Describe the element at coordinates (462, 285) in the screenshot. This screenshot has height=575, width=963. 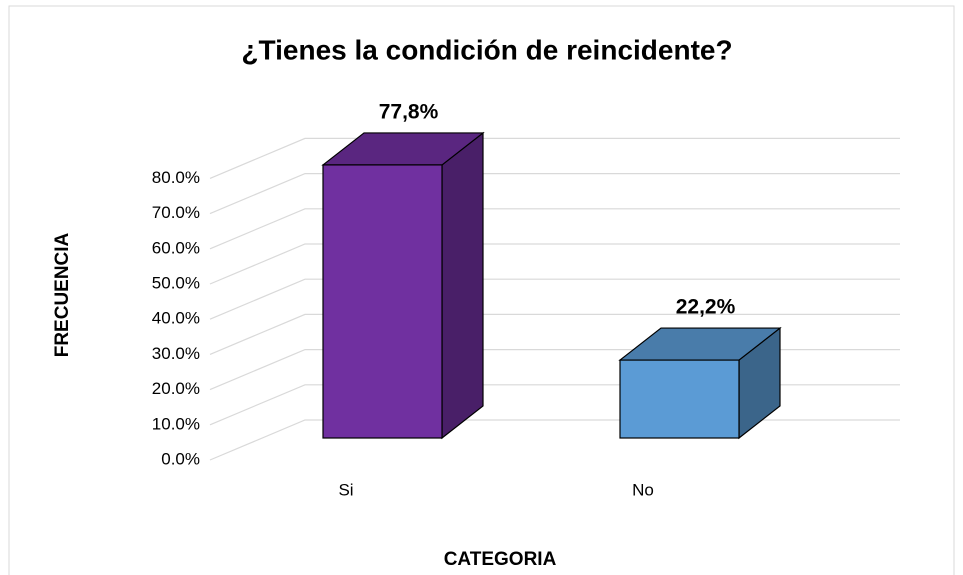
I see `bar-side` at that location.